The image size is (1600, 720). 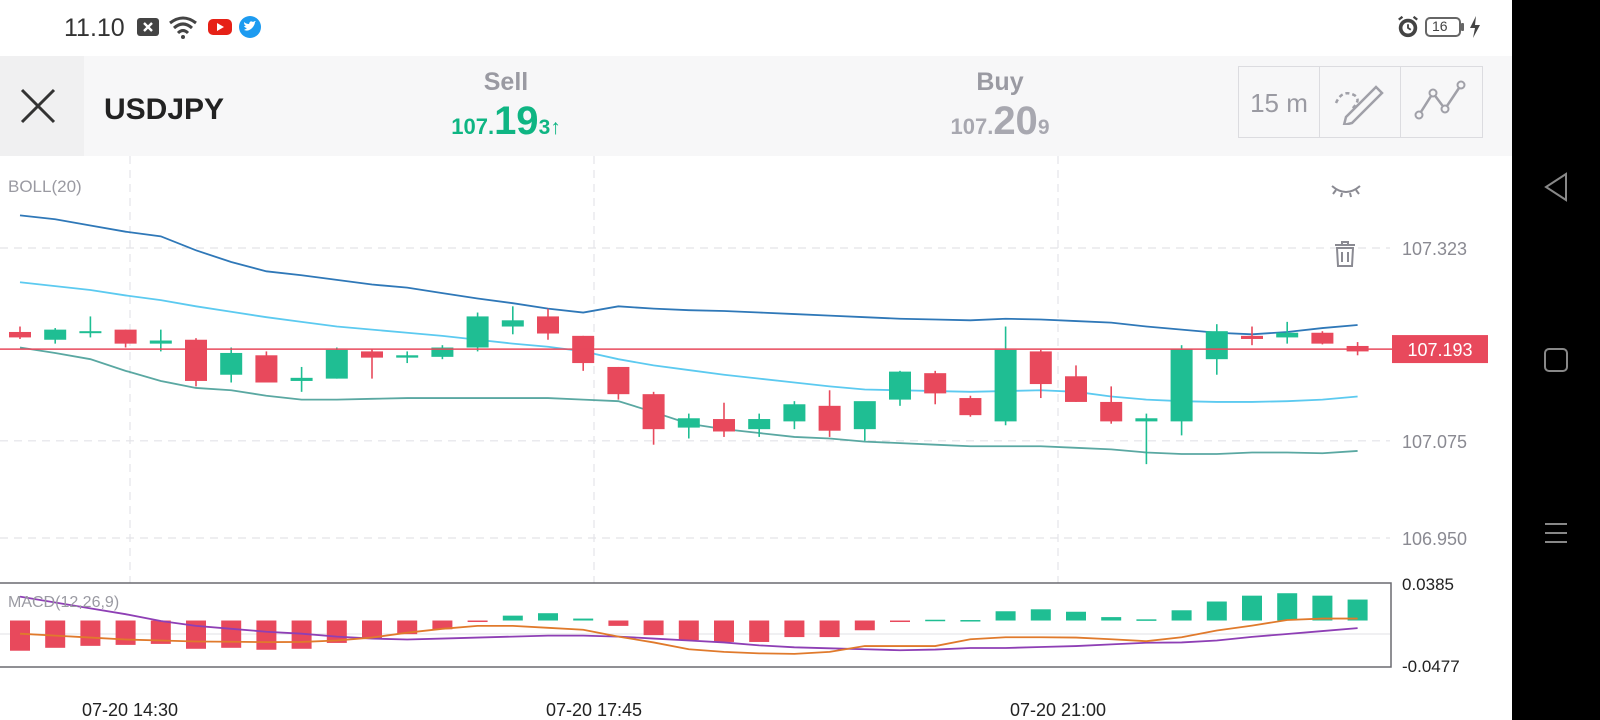 I want to click on buy-price: 107.209, so click(x=1000, y=121).